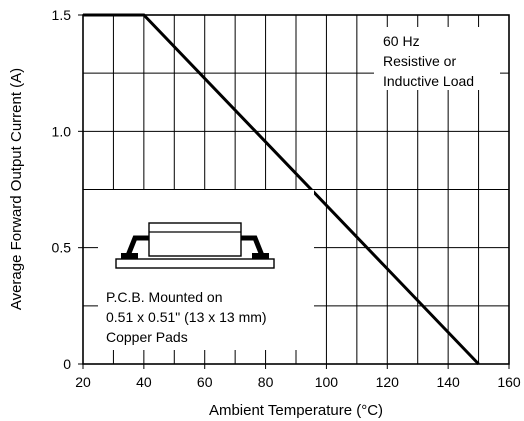  What do you see at coordinates (419, 61) in the screenshot?
I see `load-note-line-2: Resistive or` at bounding box center [419, 61].